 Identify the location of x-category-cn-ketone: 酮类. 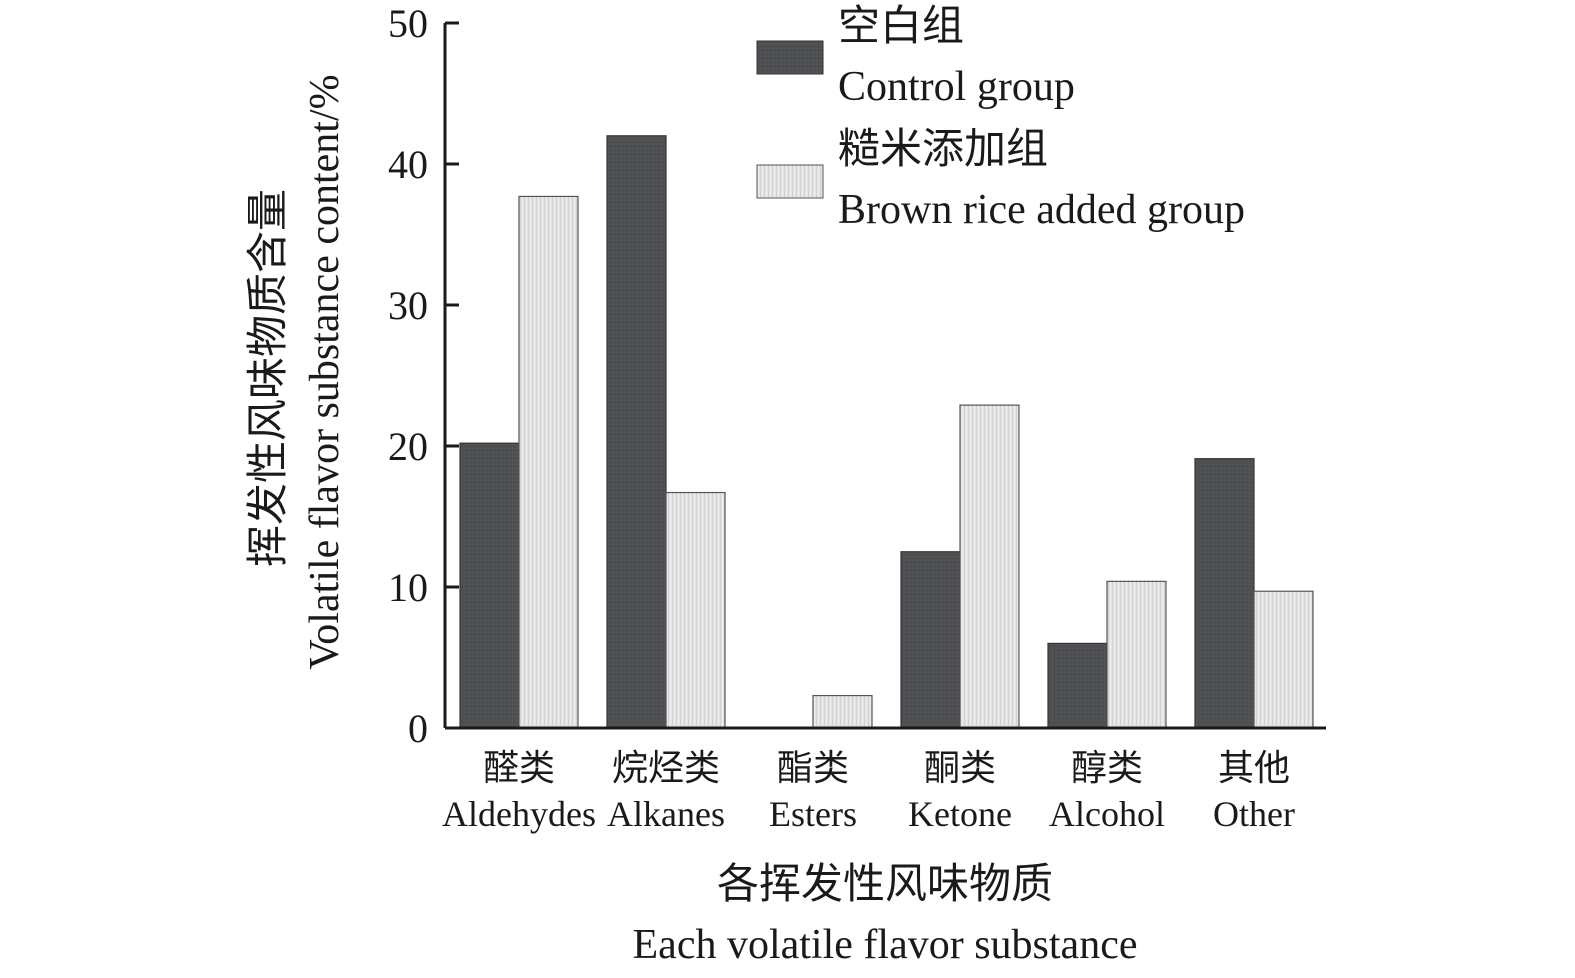
(960, 768).